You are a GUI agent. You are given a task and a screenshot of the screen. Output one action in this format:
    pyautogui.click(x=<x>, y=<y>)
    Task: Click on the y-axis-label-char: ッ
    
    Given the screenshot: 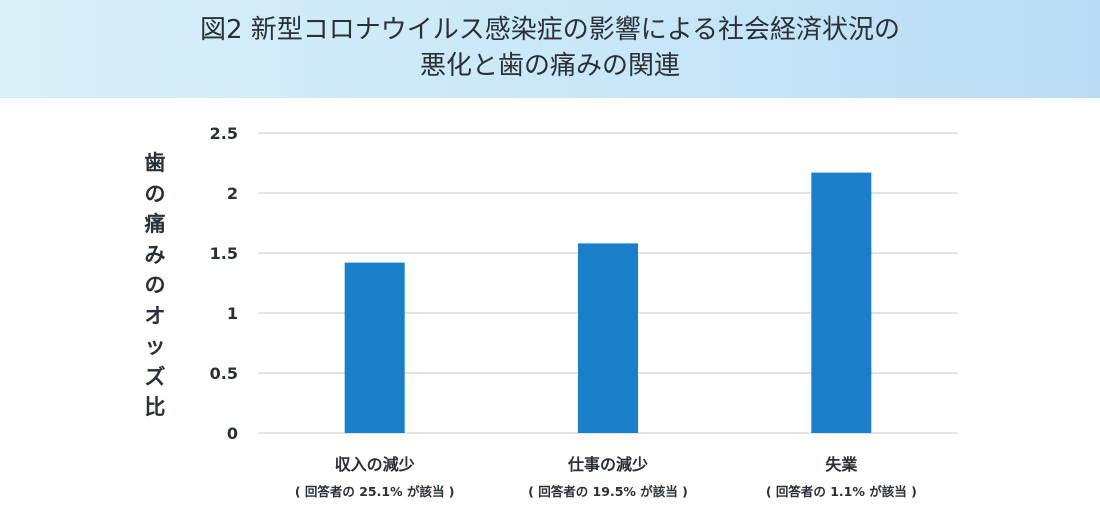 What is the action you would take?
    pyautogui.click(x=155, y=346)
    